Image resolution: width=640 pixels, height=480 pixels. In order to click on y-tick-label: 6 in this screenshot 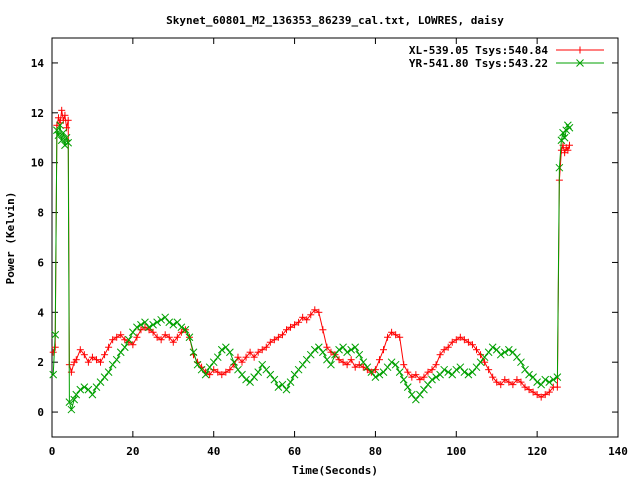, I will do `click(40, 262)`.